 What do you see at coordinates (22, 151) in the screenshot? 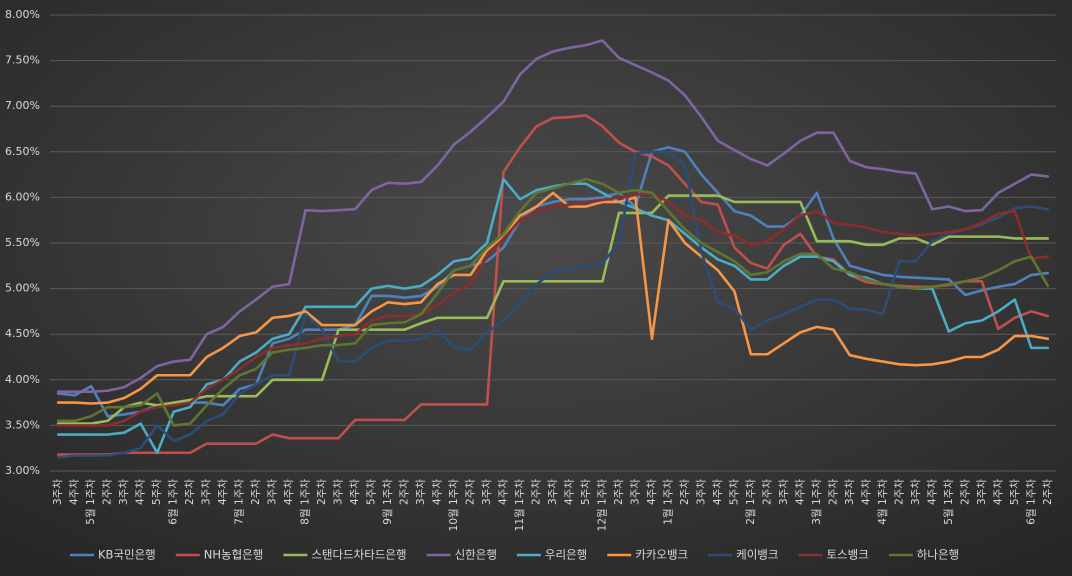
I see `y-tick-label: 6.50%` at bounding box center [22, 151].